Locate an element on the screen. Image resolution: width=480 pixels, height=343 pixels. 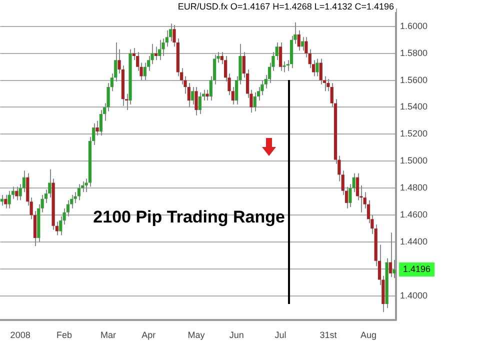
annotation: 2100 Pip Trading Range is located at coordinates (189, 217).